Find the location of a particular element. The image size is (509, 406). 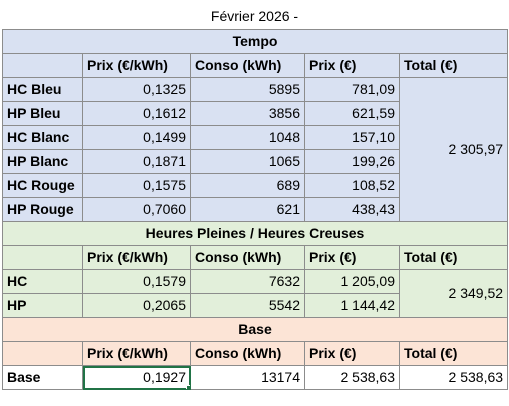

prix-cell: 0,1499 is located at coordinates (136, 137).